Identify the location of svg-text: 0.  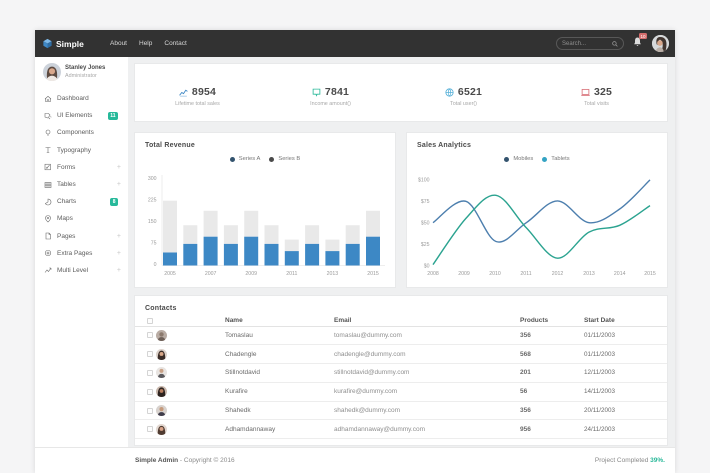
(155, 265).